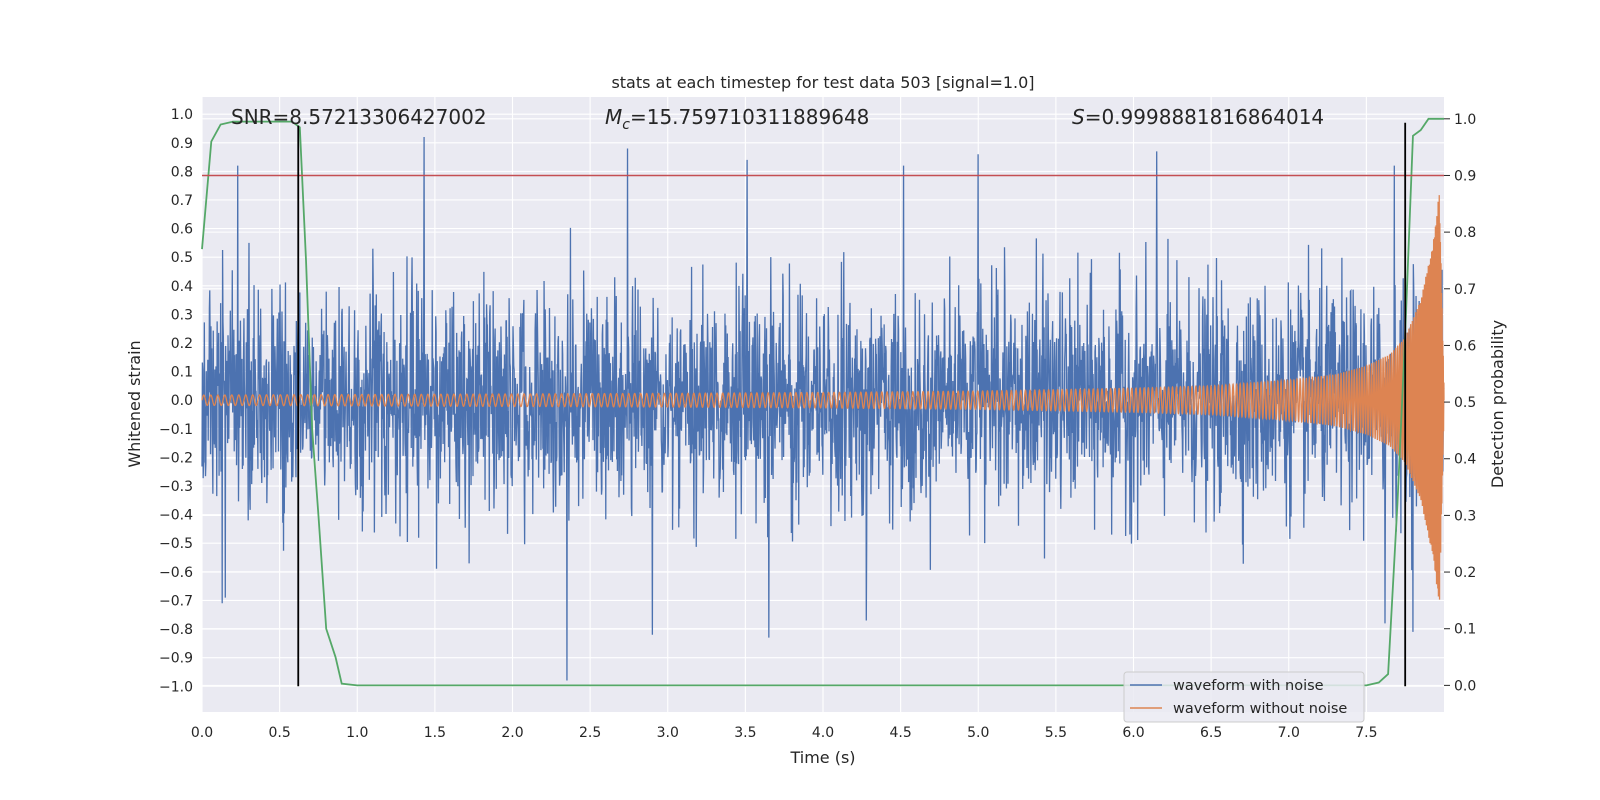 This screenshot has height=800, width=1600. I want to click on y-right-tick-label: 0.6, so click(1465, 346).